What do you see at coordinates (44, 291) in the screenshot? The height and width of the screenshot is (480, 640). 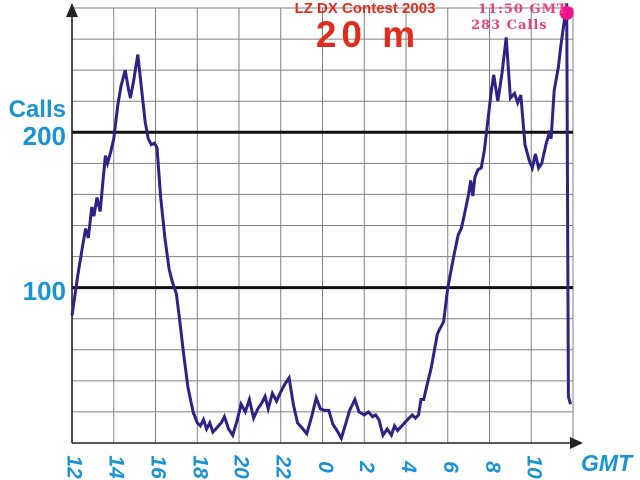 I see `y-tick-100: 100` at bounding box center [44, 291].